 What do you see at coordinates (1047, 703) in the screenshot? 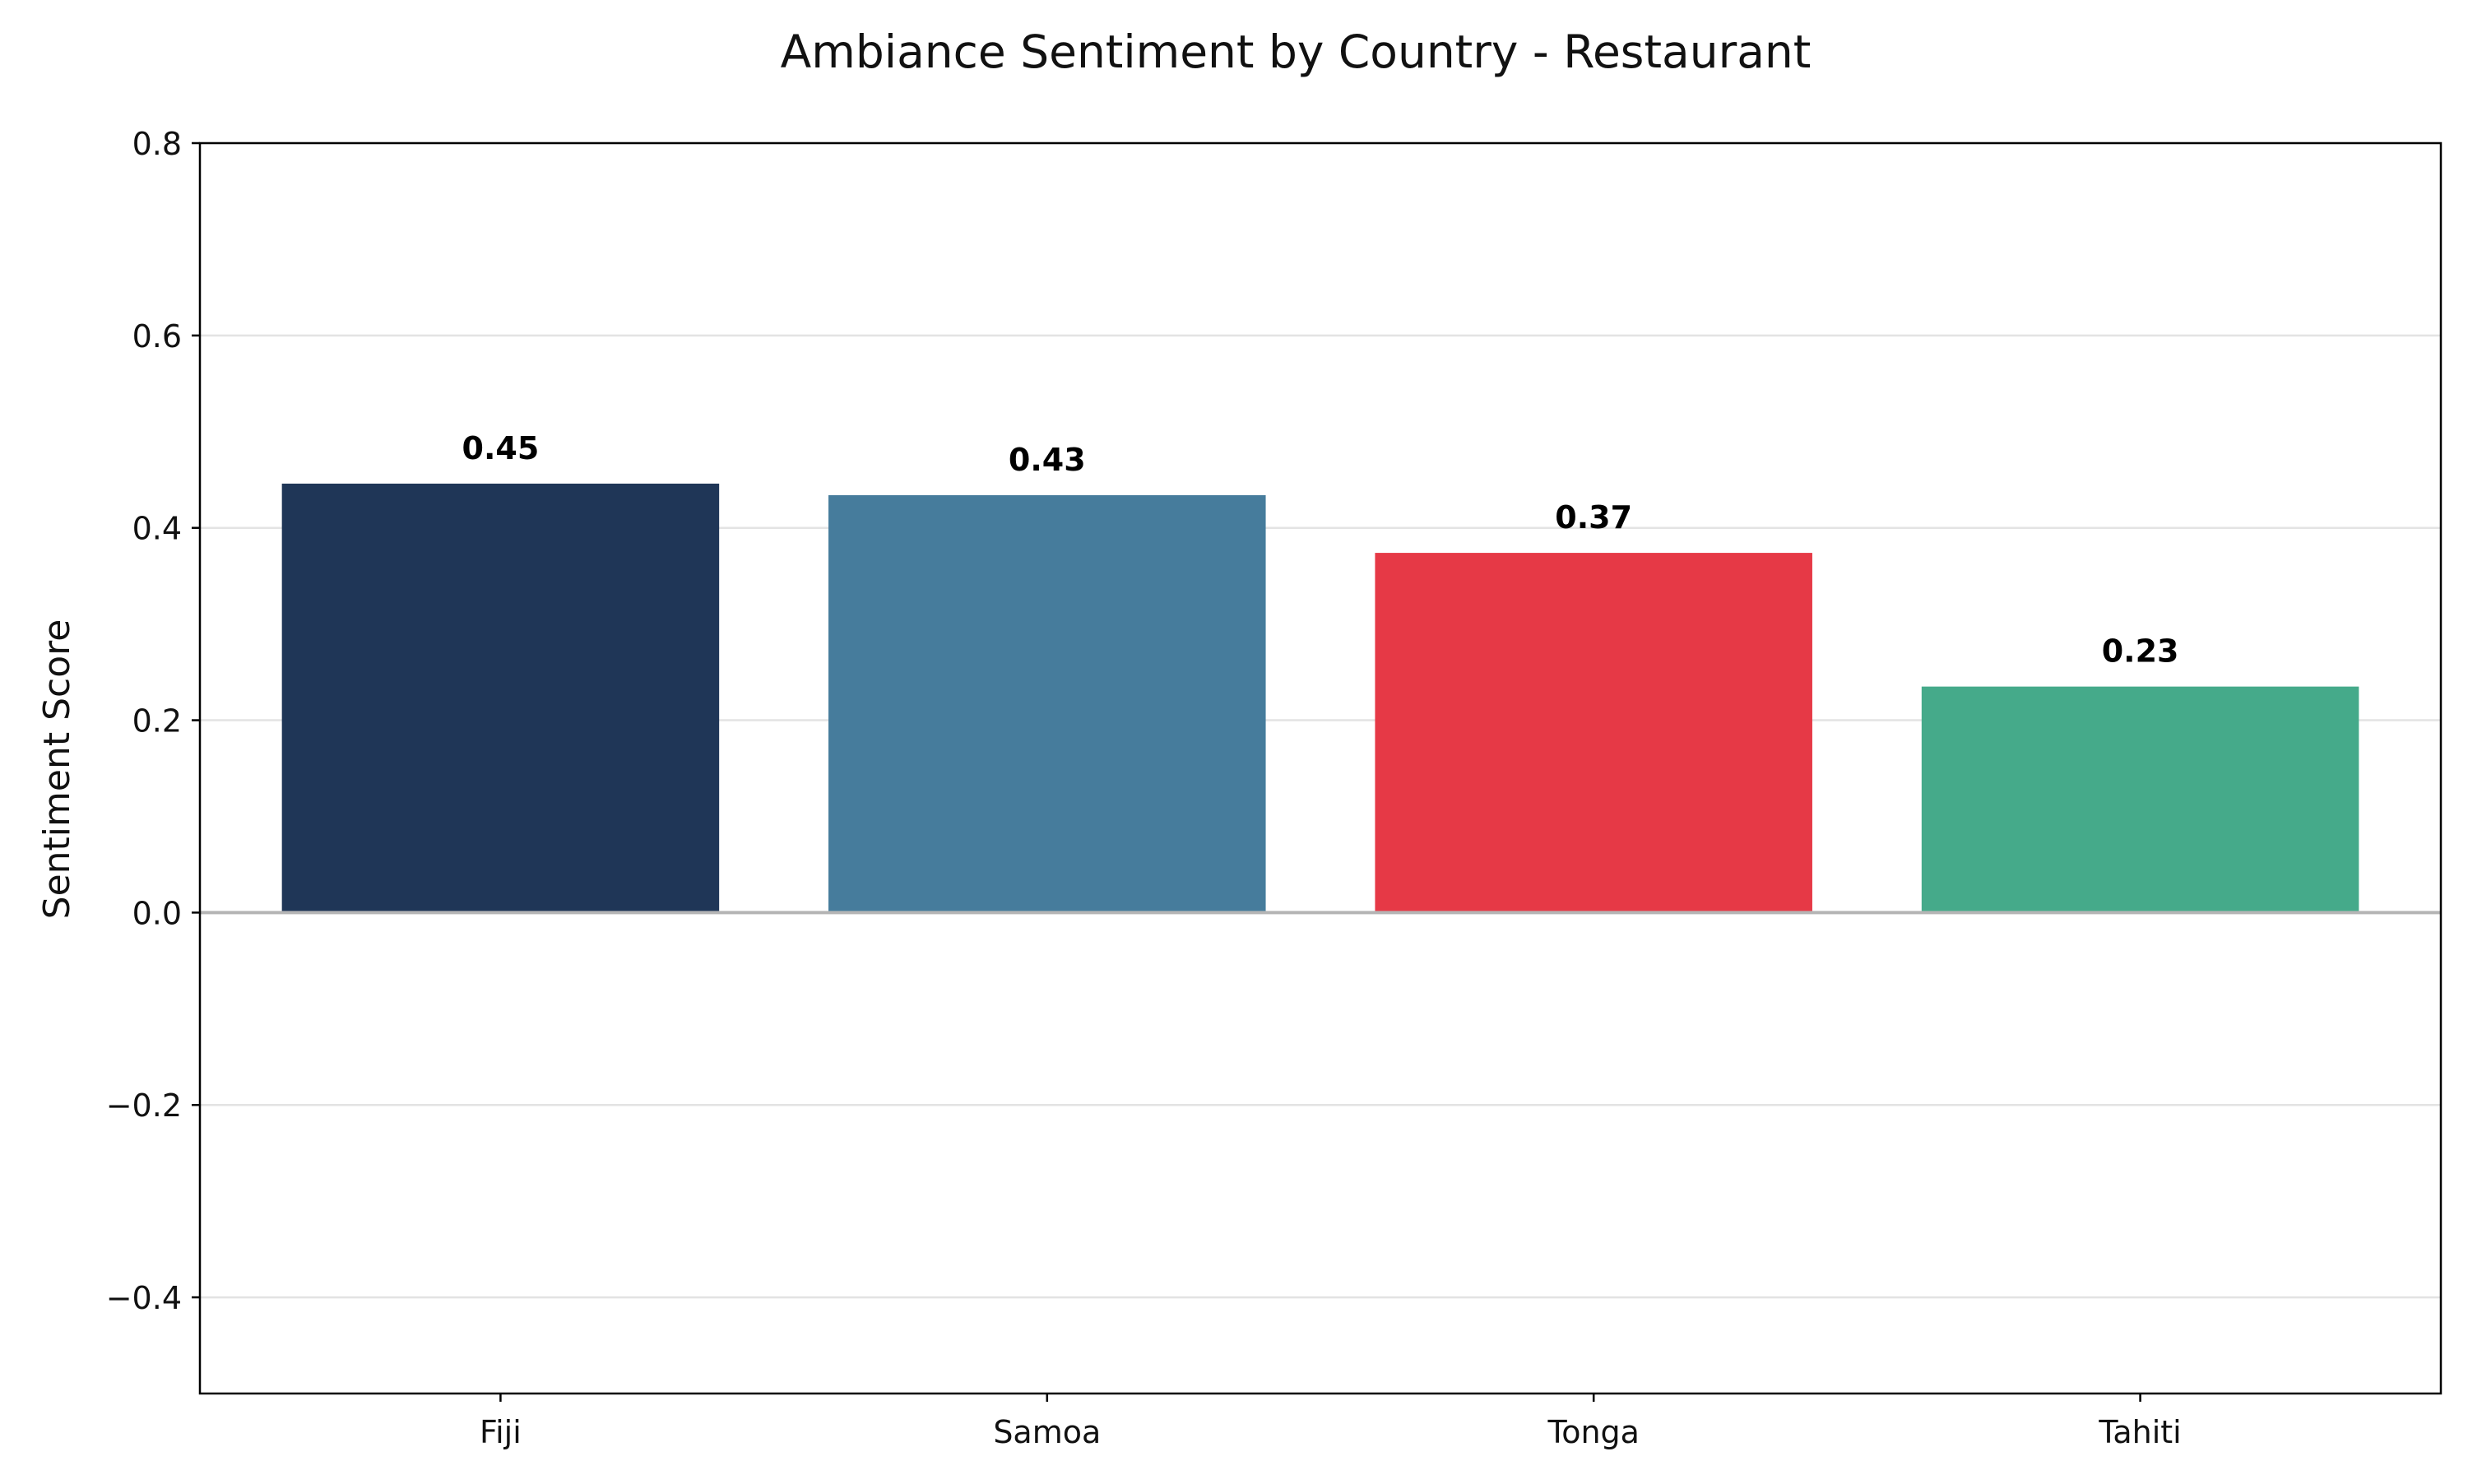
I see `bar-samoa` at bounding box center [1047, 703].